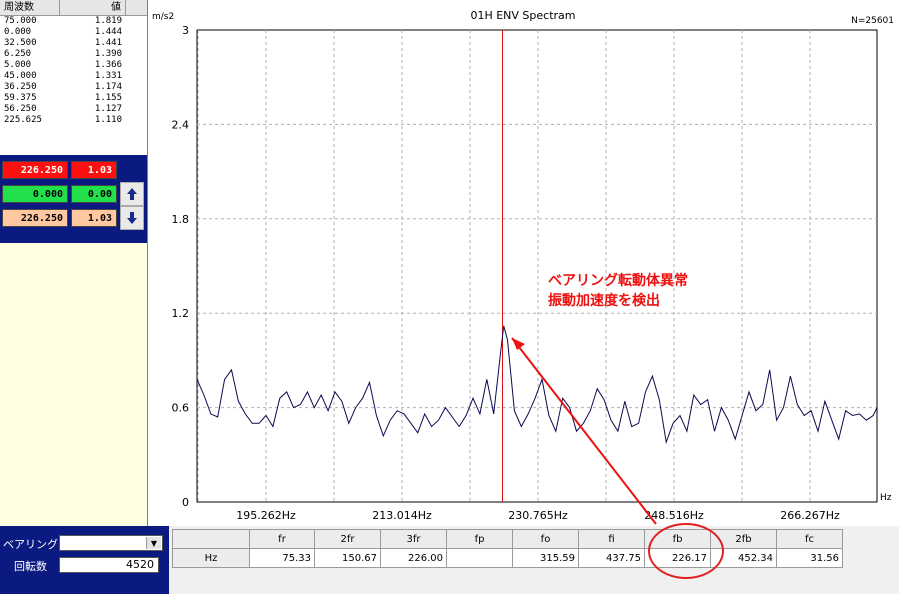 The width and height of the screenshot is (899, 594). Describe the element at coordinates (108, 98) in the screenshot. I see `peak-value-cell: 1.155` at that location.